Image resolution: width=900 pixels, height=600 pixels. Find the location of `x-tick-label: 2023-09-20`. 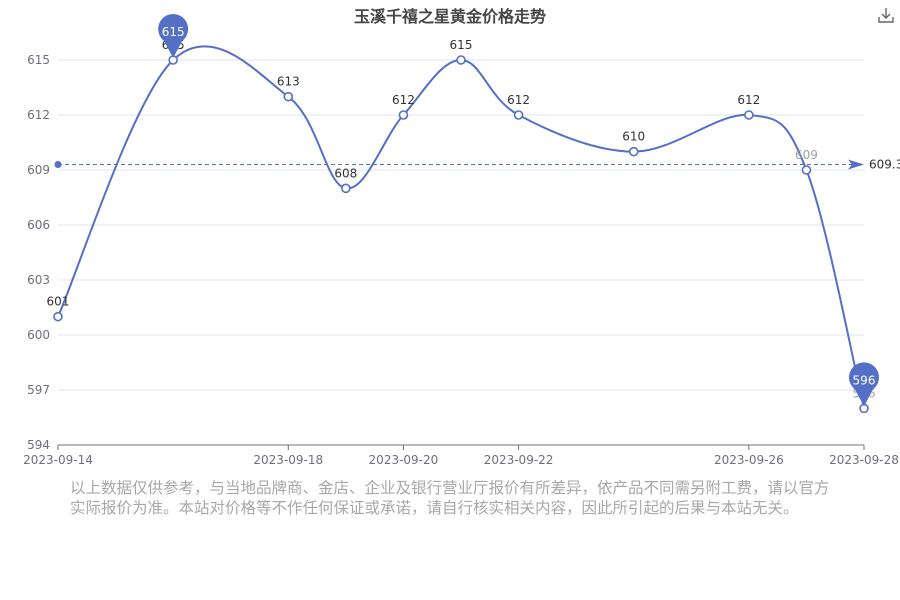

x-tick-label: 2023-09-20 is located at coordinates (404, 460).